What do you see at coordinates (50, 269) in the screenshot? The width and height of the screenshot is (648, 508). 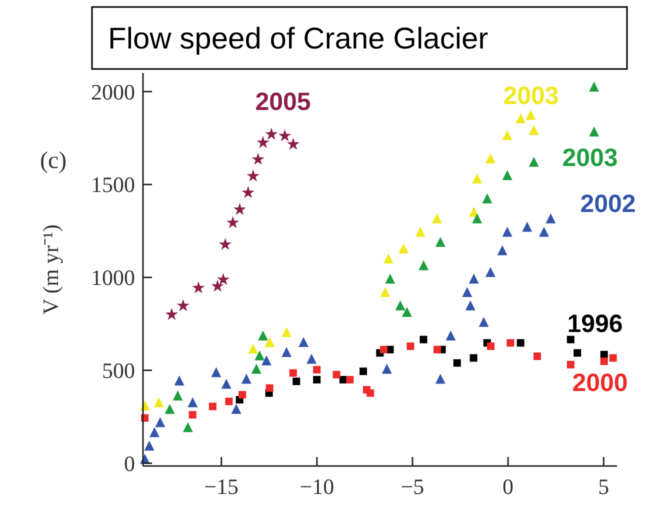 I see `y-axis-title: V (m yr⁻¹)` at bounding box center [50, 269].